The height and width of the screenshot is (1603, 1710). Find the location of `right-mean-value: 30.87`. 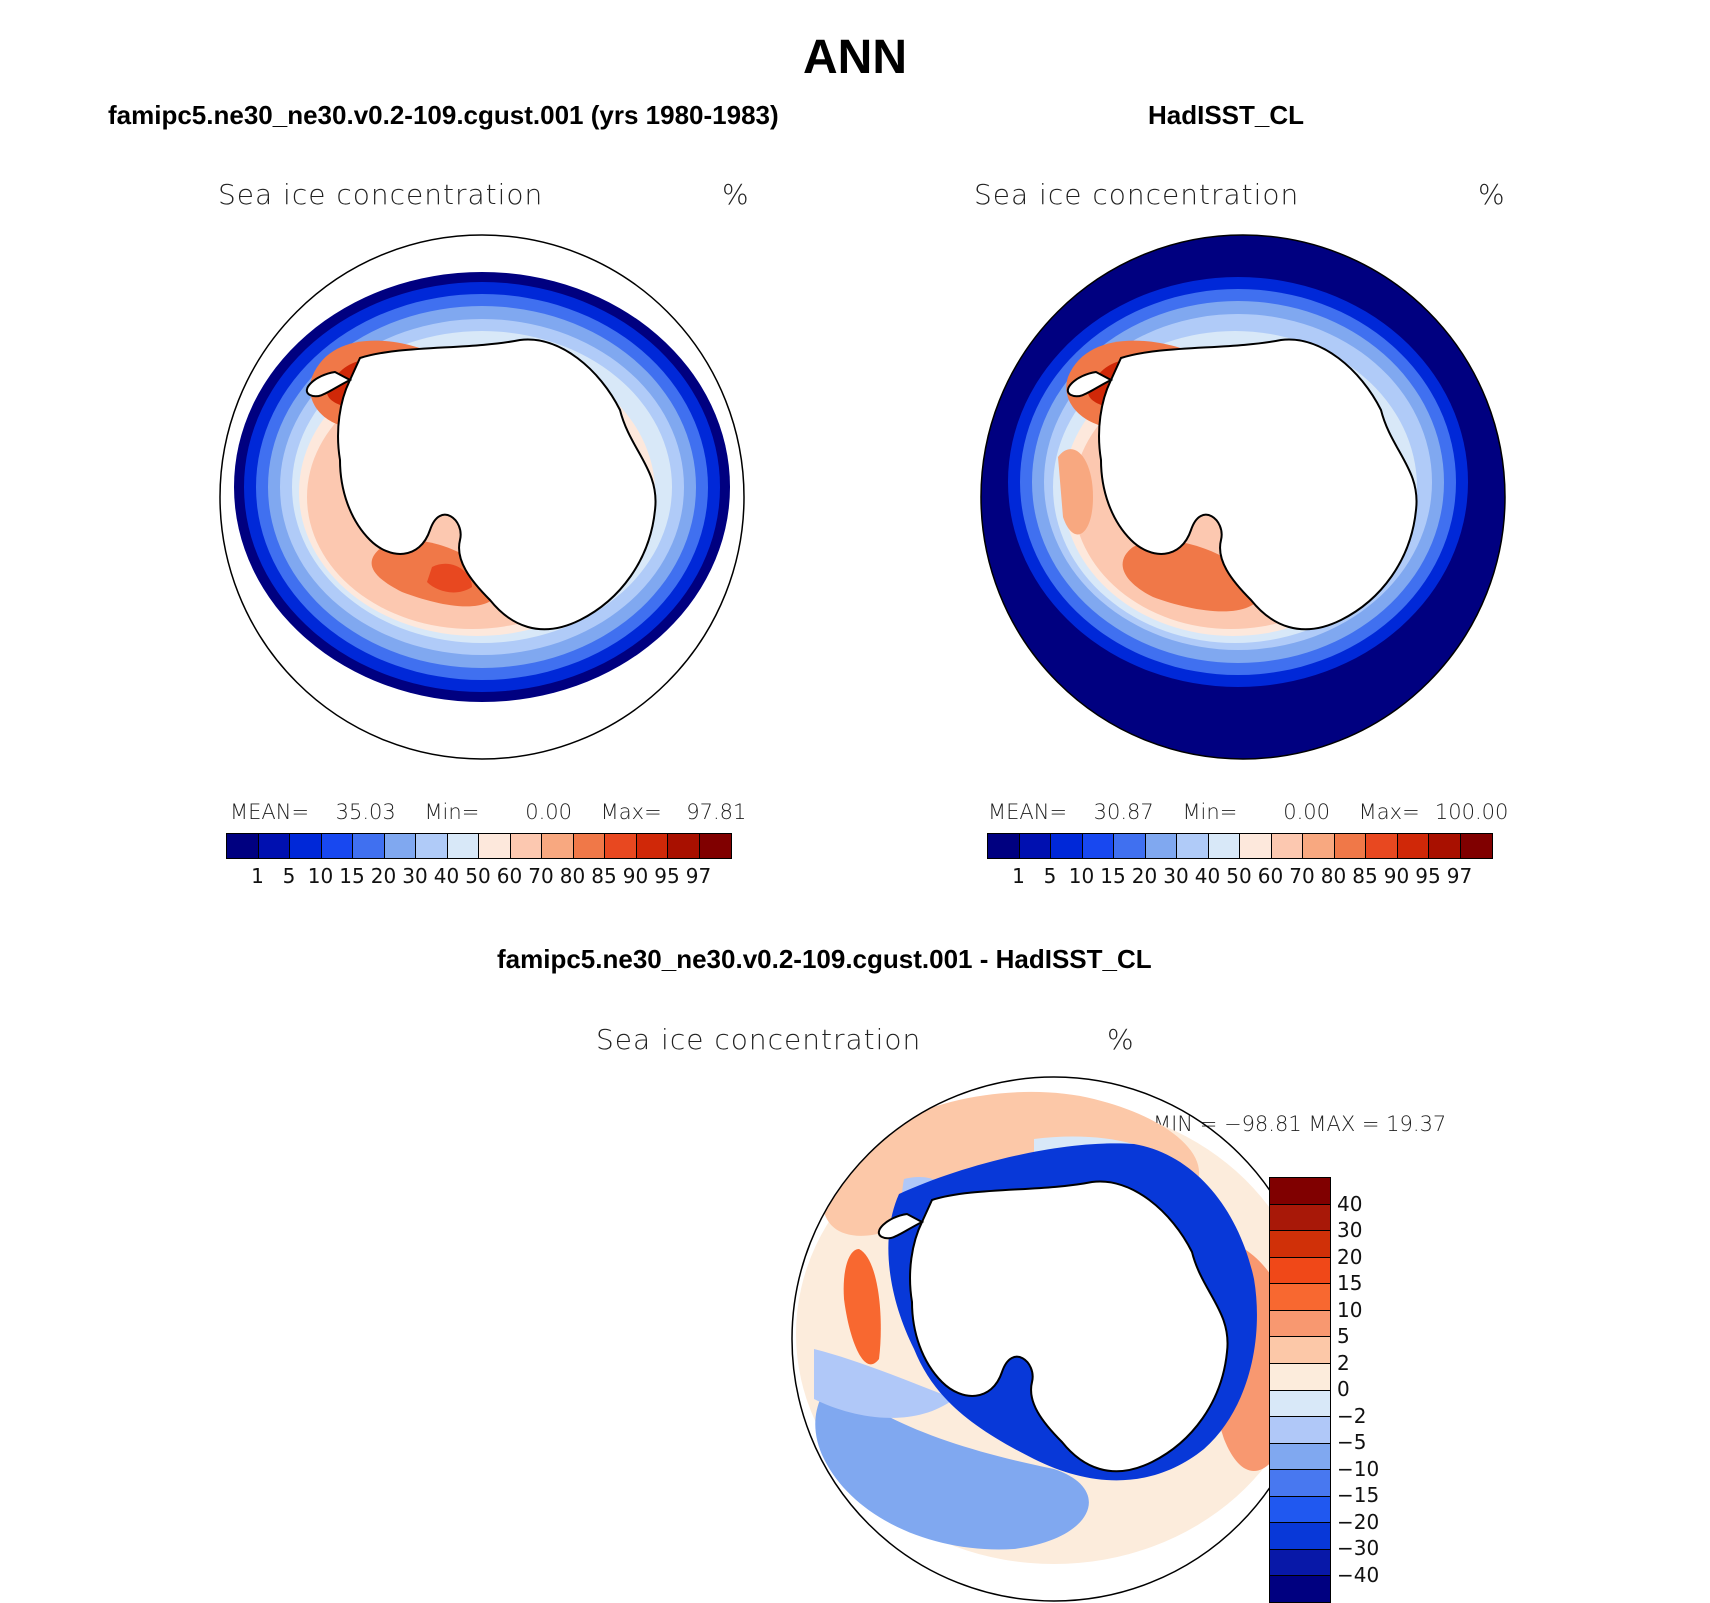

right-mean-value: 30.87 is located at coordinates (1123, 812).